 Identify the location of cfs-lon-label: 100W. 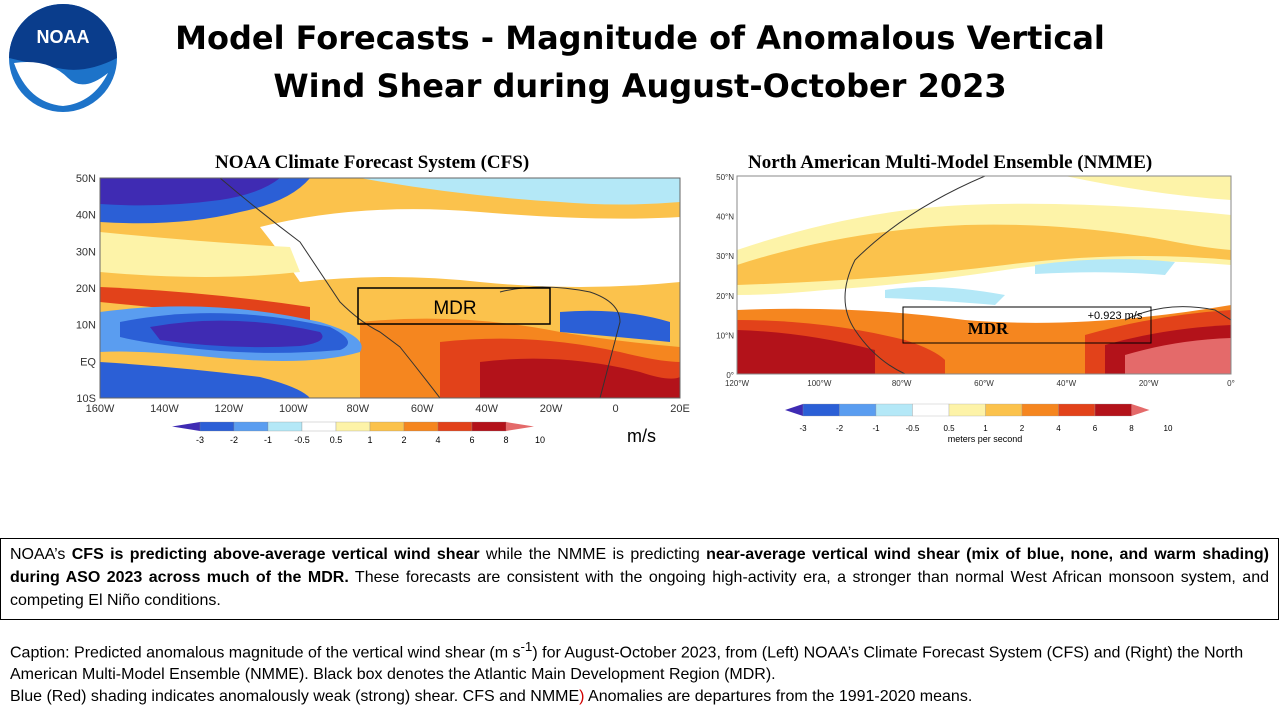
(293, 409).